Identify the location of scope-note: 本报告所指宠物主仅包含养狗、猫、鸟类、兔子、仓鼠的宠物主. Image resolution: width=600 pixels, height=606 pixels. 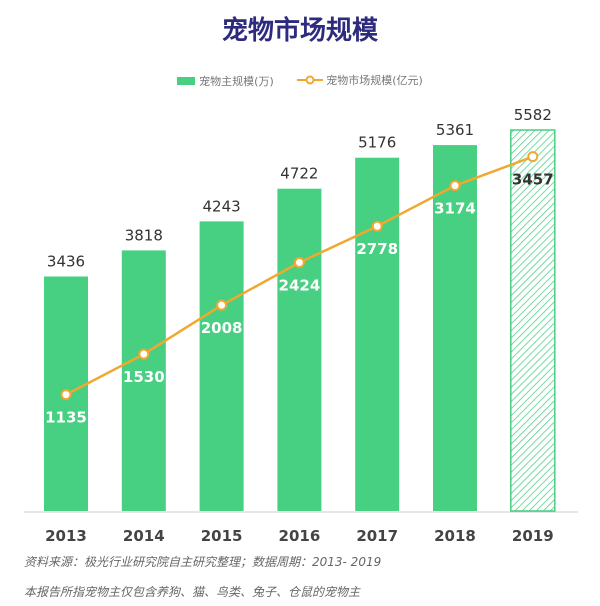
(192, 592).